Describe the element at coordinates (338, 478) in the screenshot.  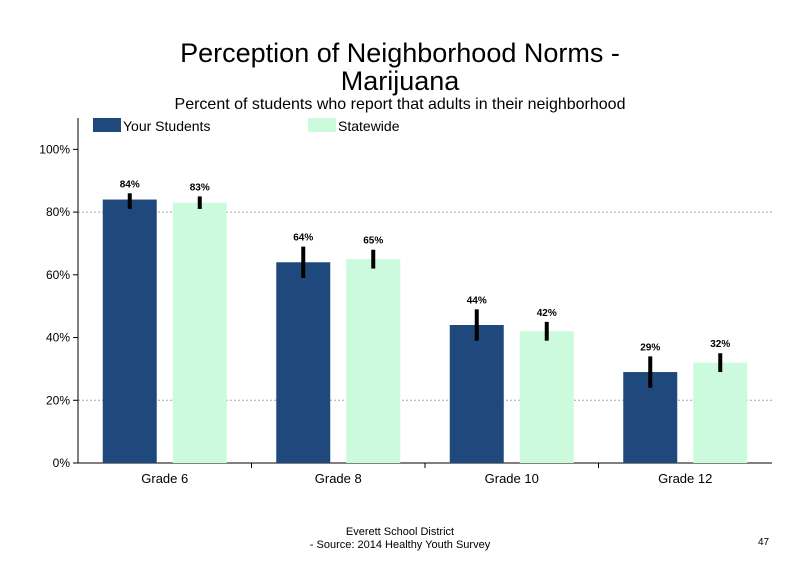
I see `x-tick-label: Grade 8` at that location.